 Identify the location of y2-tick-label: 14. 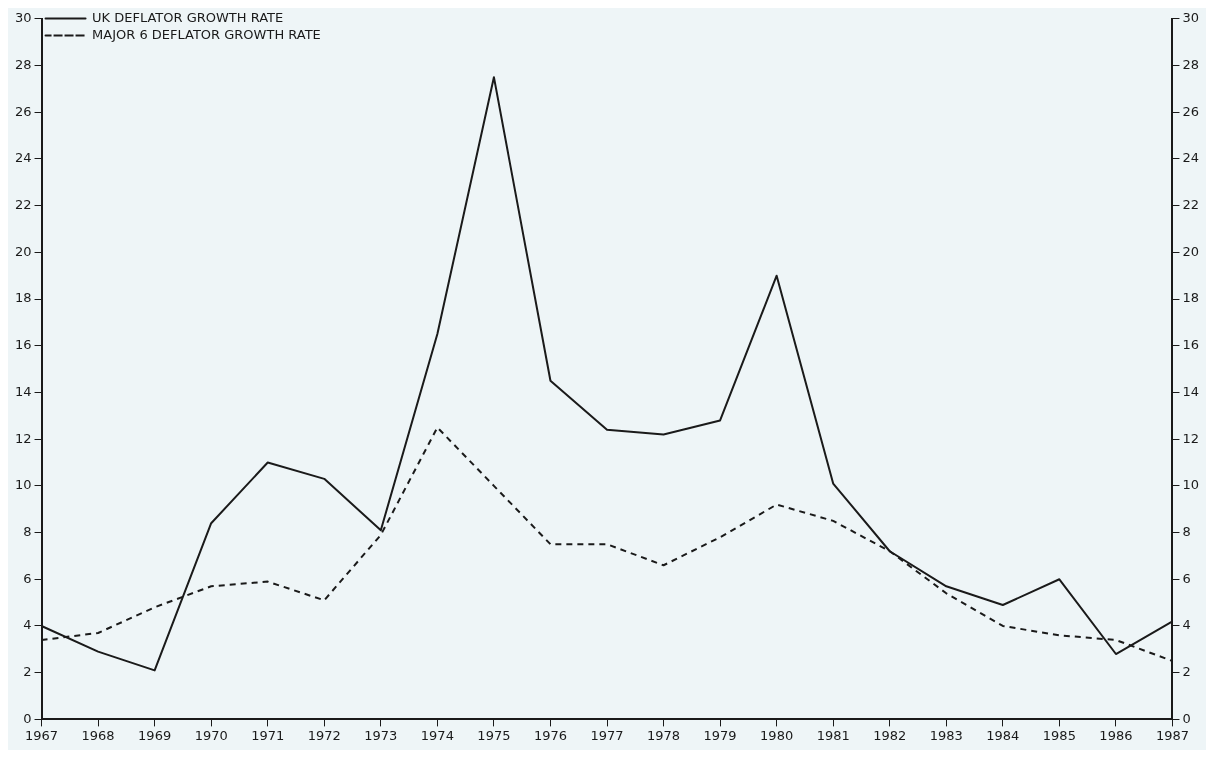
(1190, 391).